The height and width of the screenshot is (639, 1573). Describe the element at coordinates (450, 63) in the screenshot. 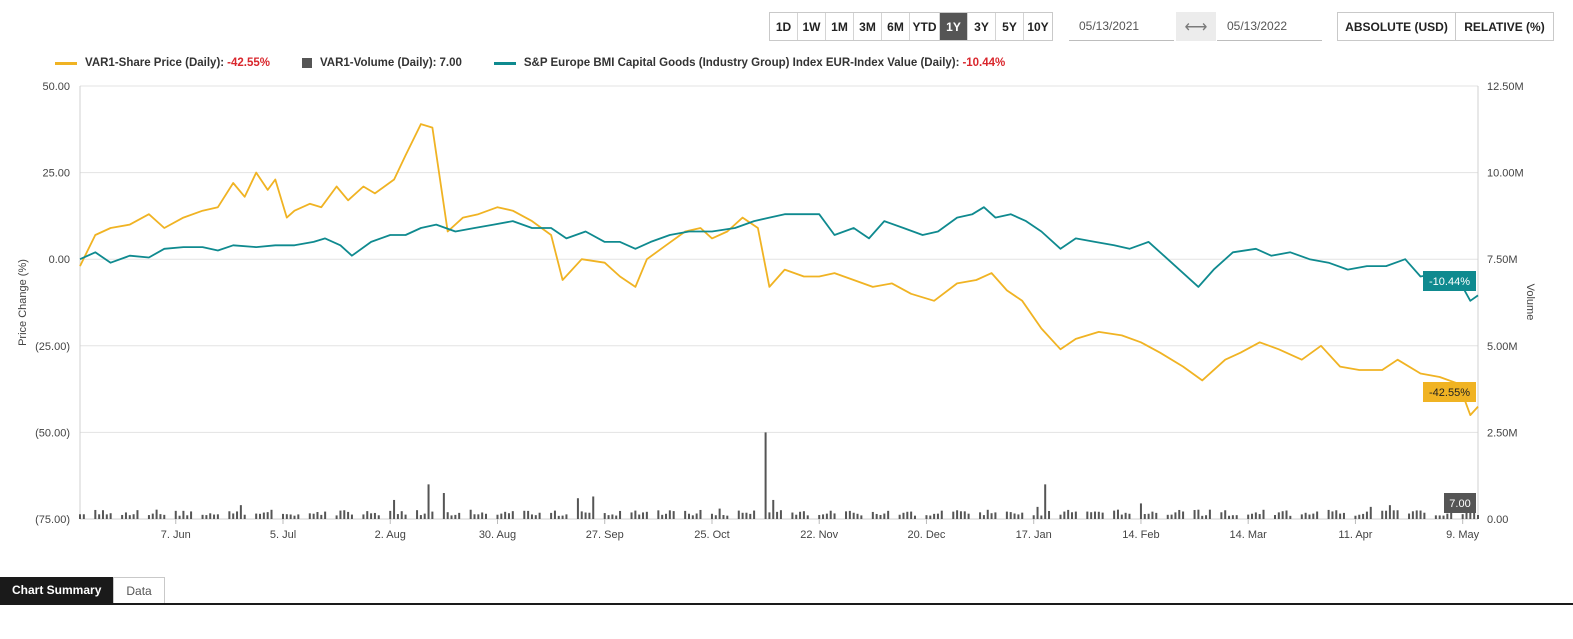

I see `legend-value: 7.00` at that location.